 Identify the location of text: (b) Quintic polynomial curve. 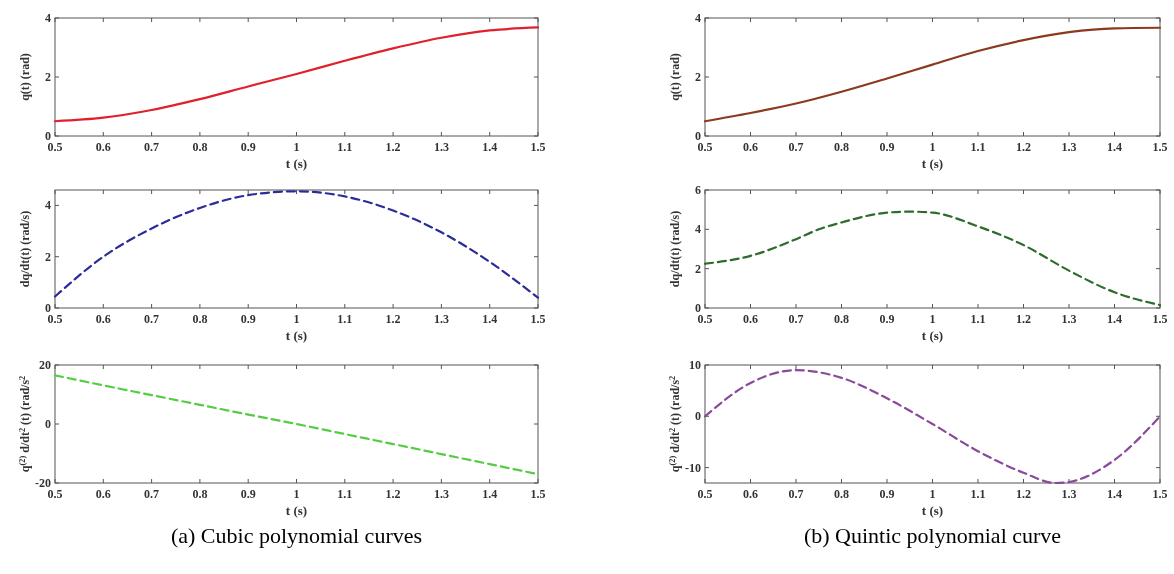
(932, 535).